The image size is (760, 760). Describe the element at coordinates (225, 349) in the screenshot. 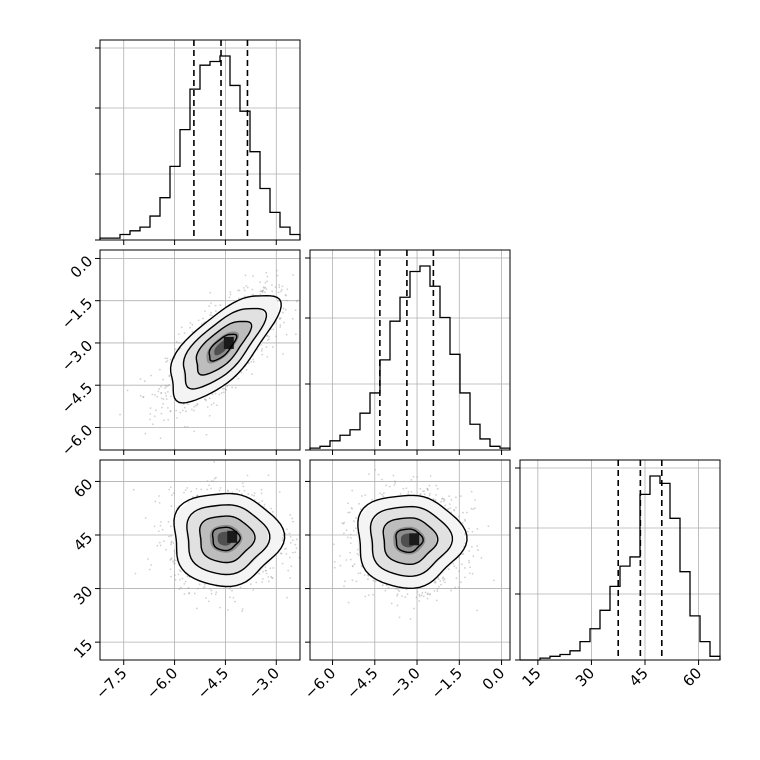

I see `contour-line` at that location.